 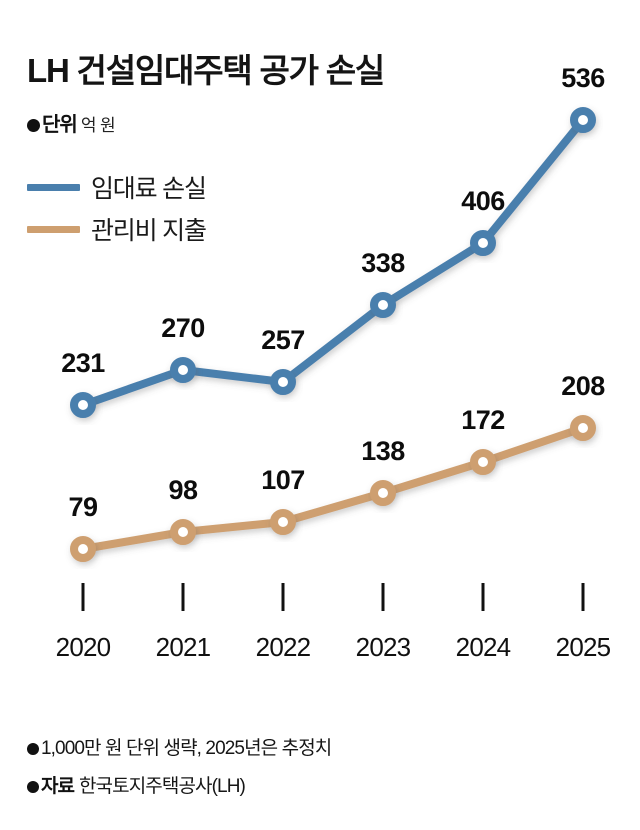 I want to click on unit-note: 단위 억 원, so click(x=71, y=122).